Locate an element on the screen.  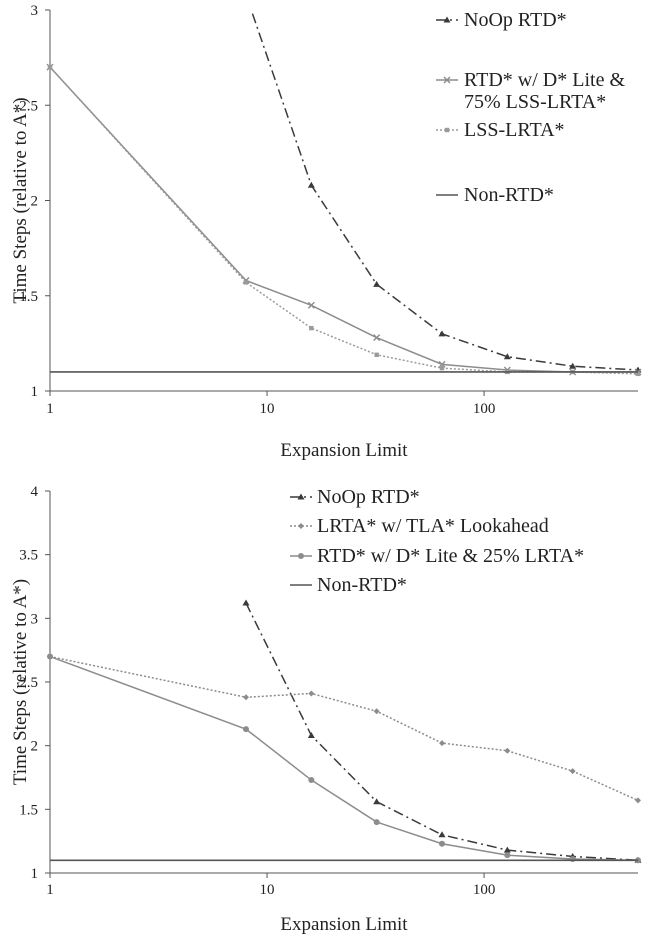
legend-label: RTD* w/ D* Lite & 25% LRTA* is located at coordinates (450, 556).